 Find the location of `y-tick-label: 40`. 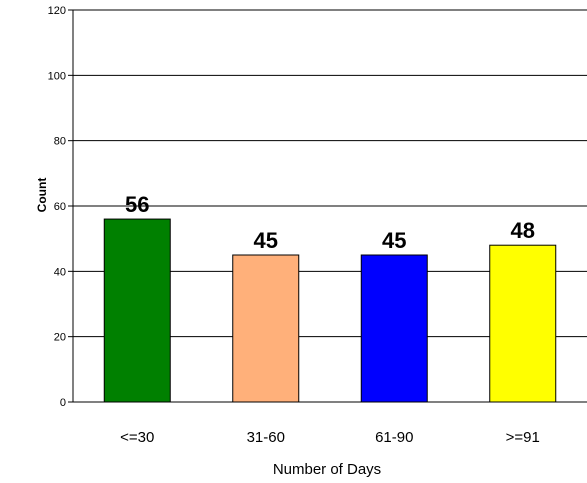

y-tick-label: 40 is located at coordinates (60, 272).